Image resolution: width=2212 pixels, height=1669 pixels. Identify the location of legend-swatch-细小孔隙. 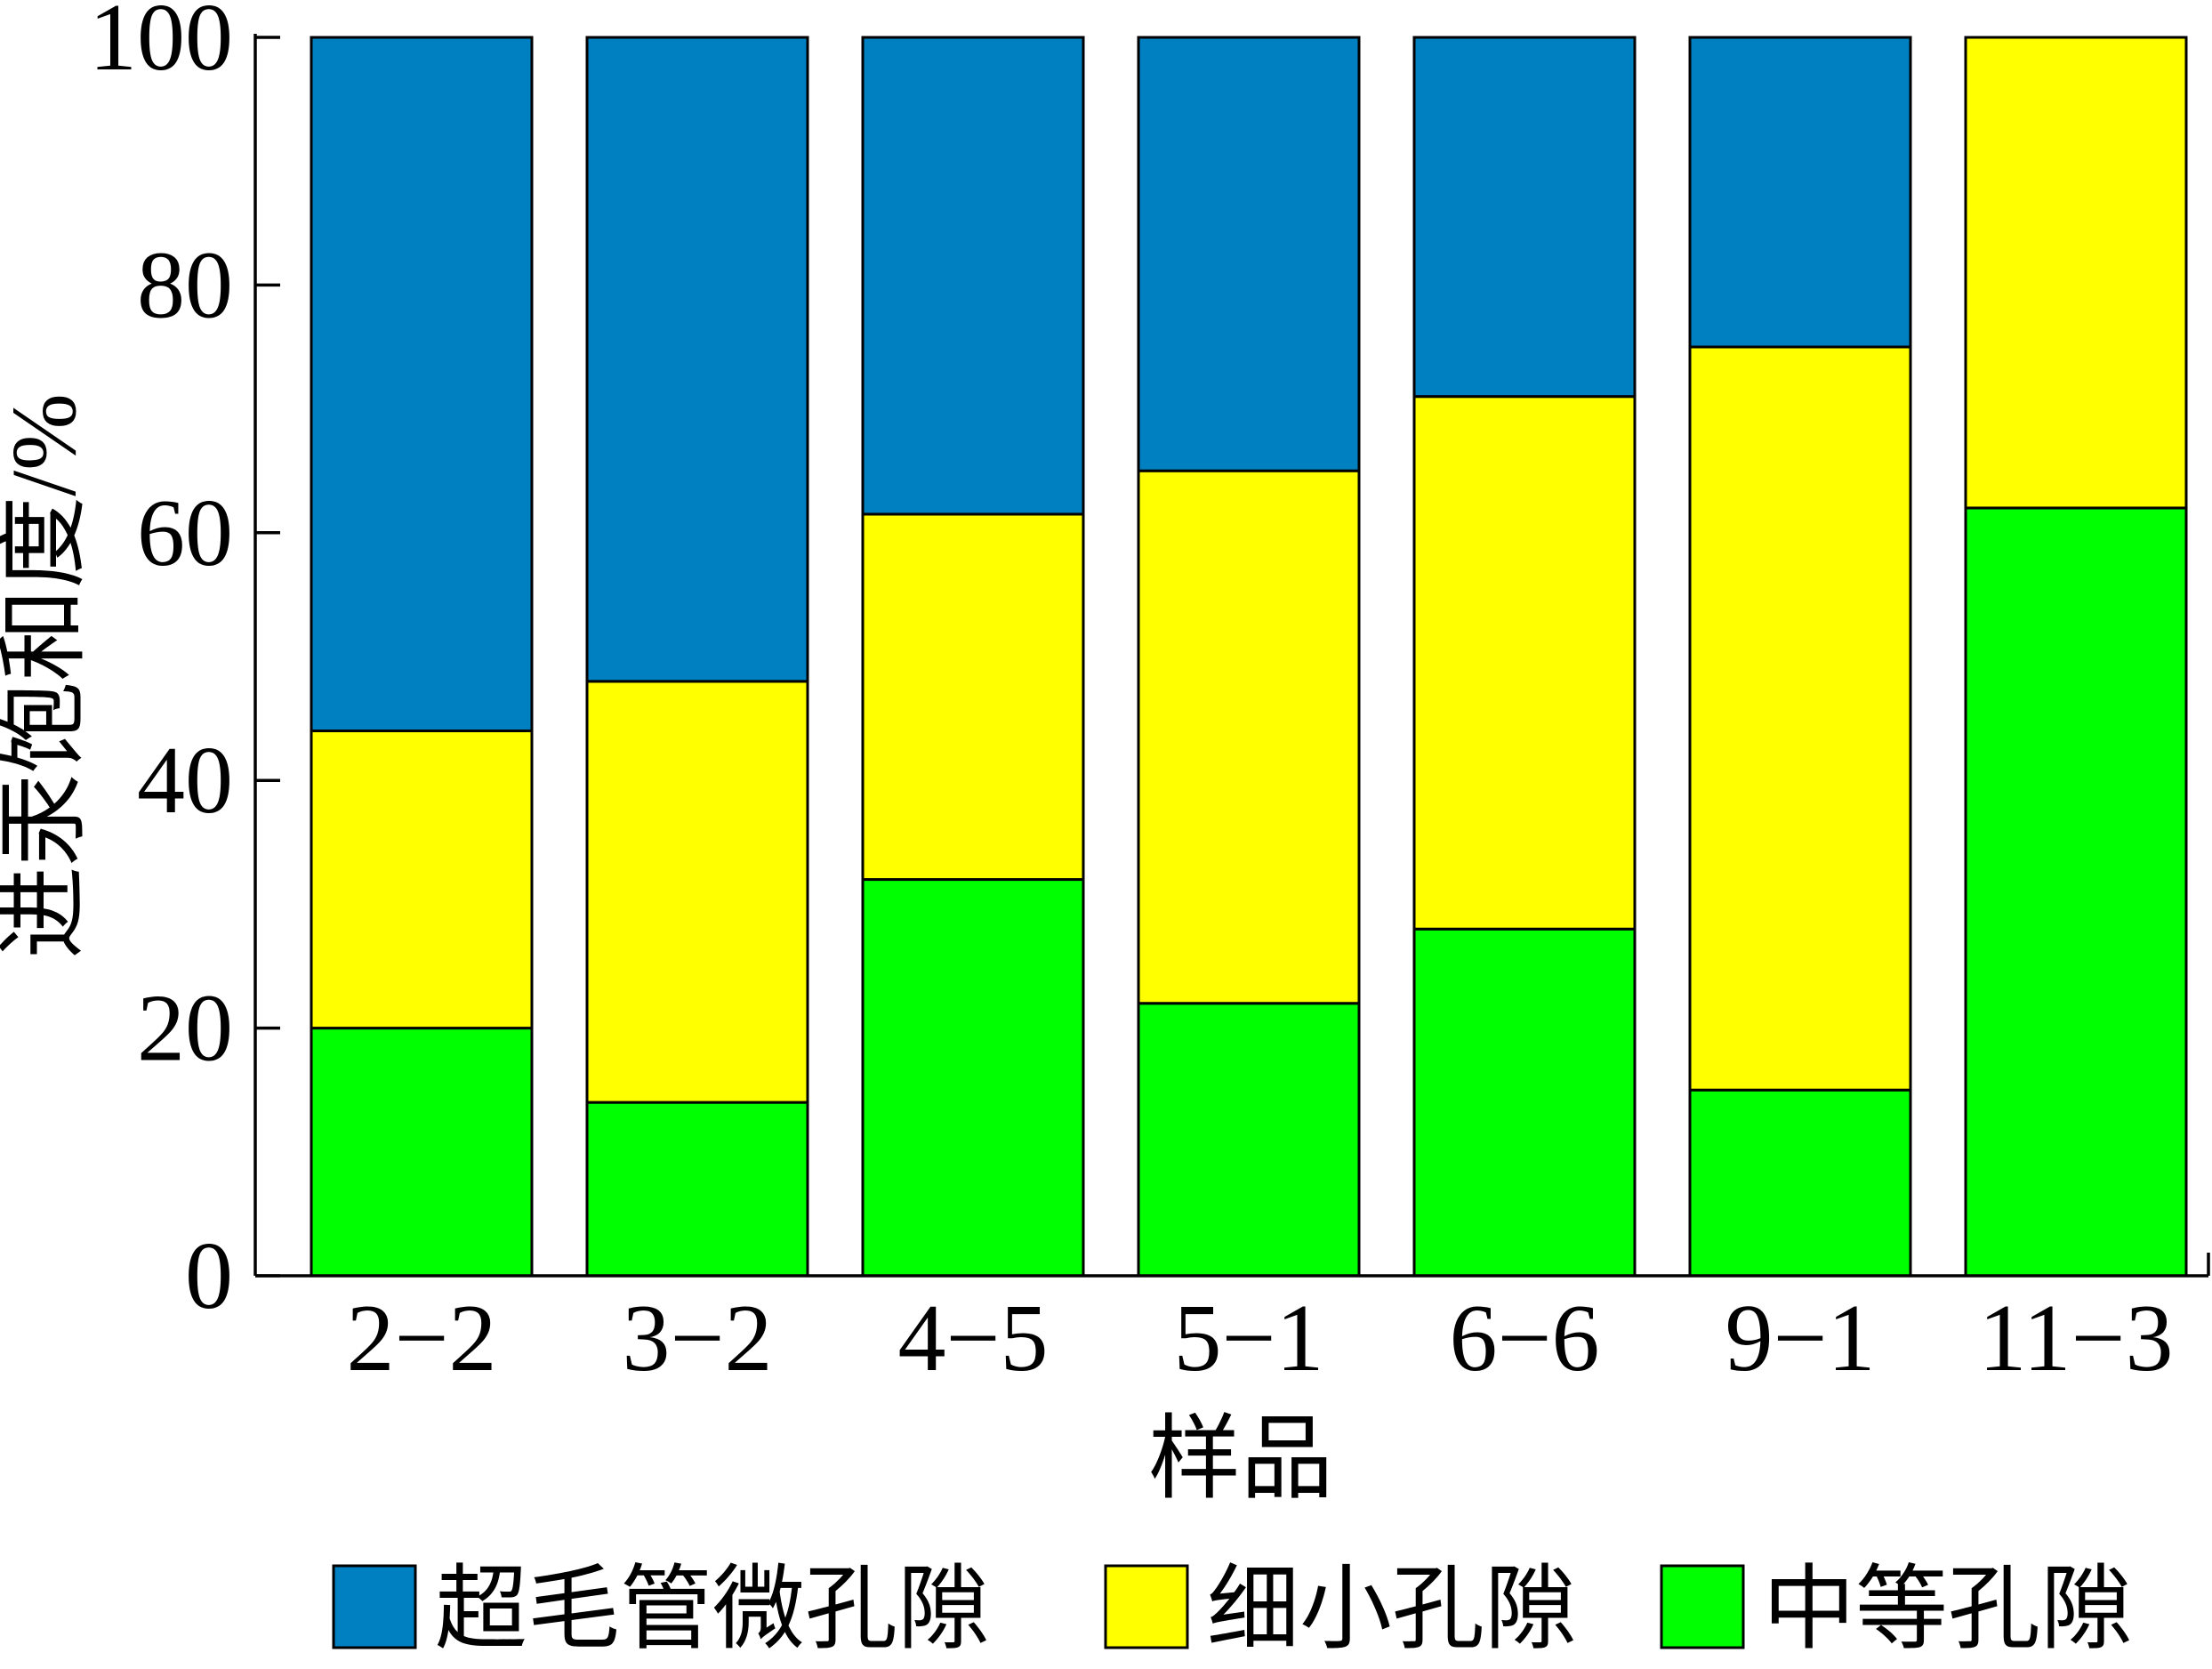
(1146, 1606).